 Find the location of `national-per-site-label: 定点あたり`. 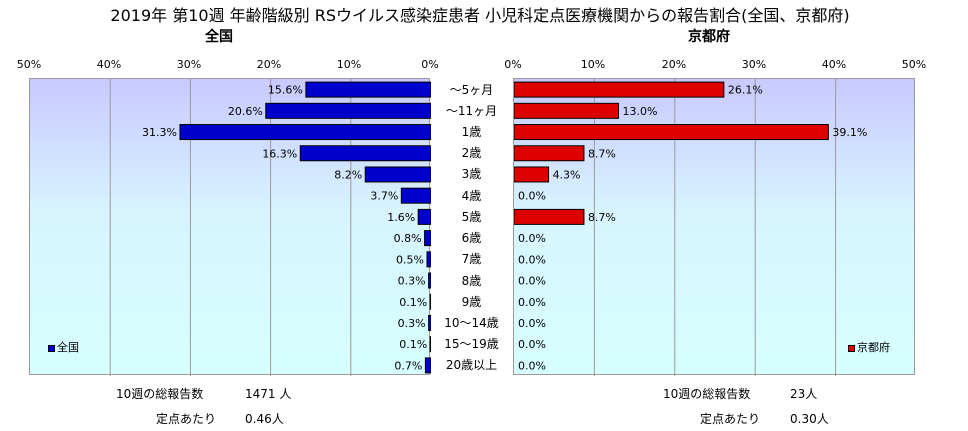

national-per-site-label: 定点あたり is located at coordinates (186, 419).